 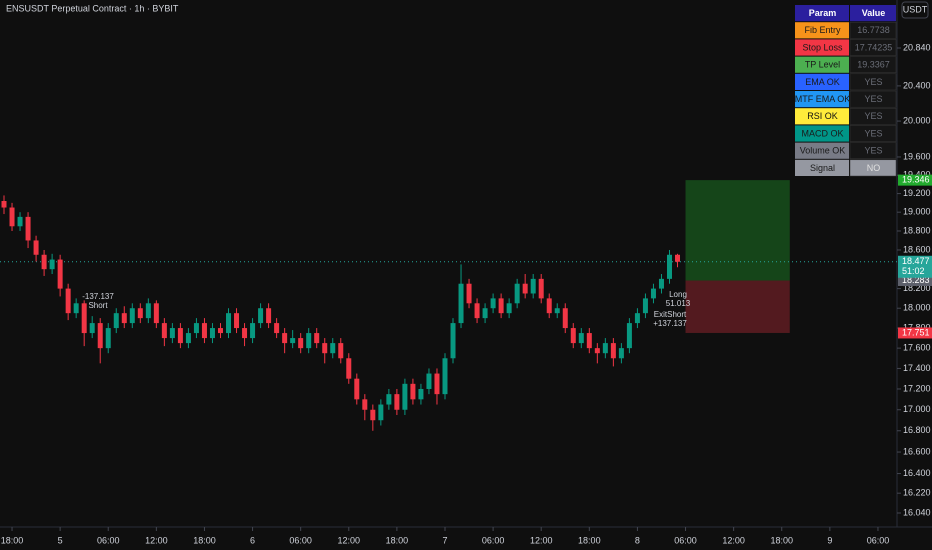 What do you see at coordinates (822, 133) in the screenshot?
I see `table-param: MACD OK` at bounding box center [822, 133].